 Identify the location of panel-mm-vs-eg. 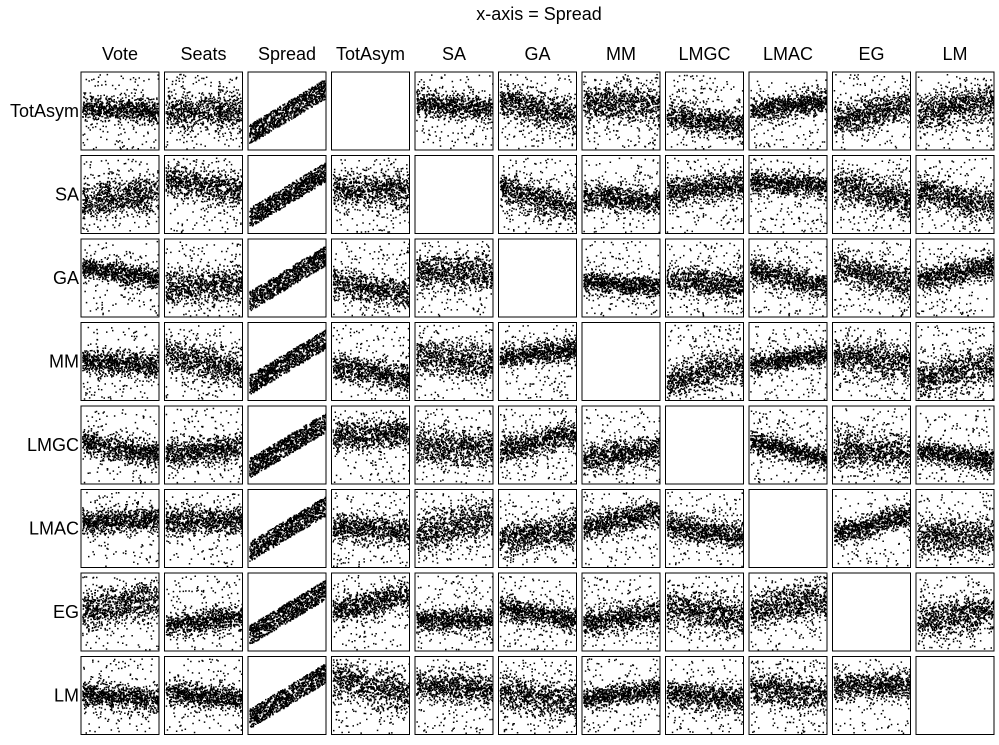
(871, 361).